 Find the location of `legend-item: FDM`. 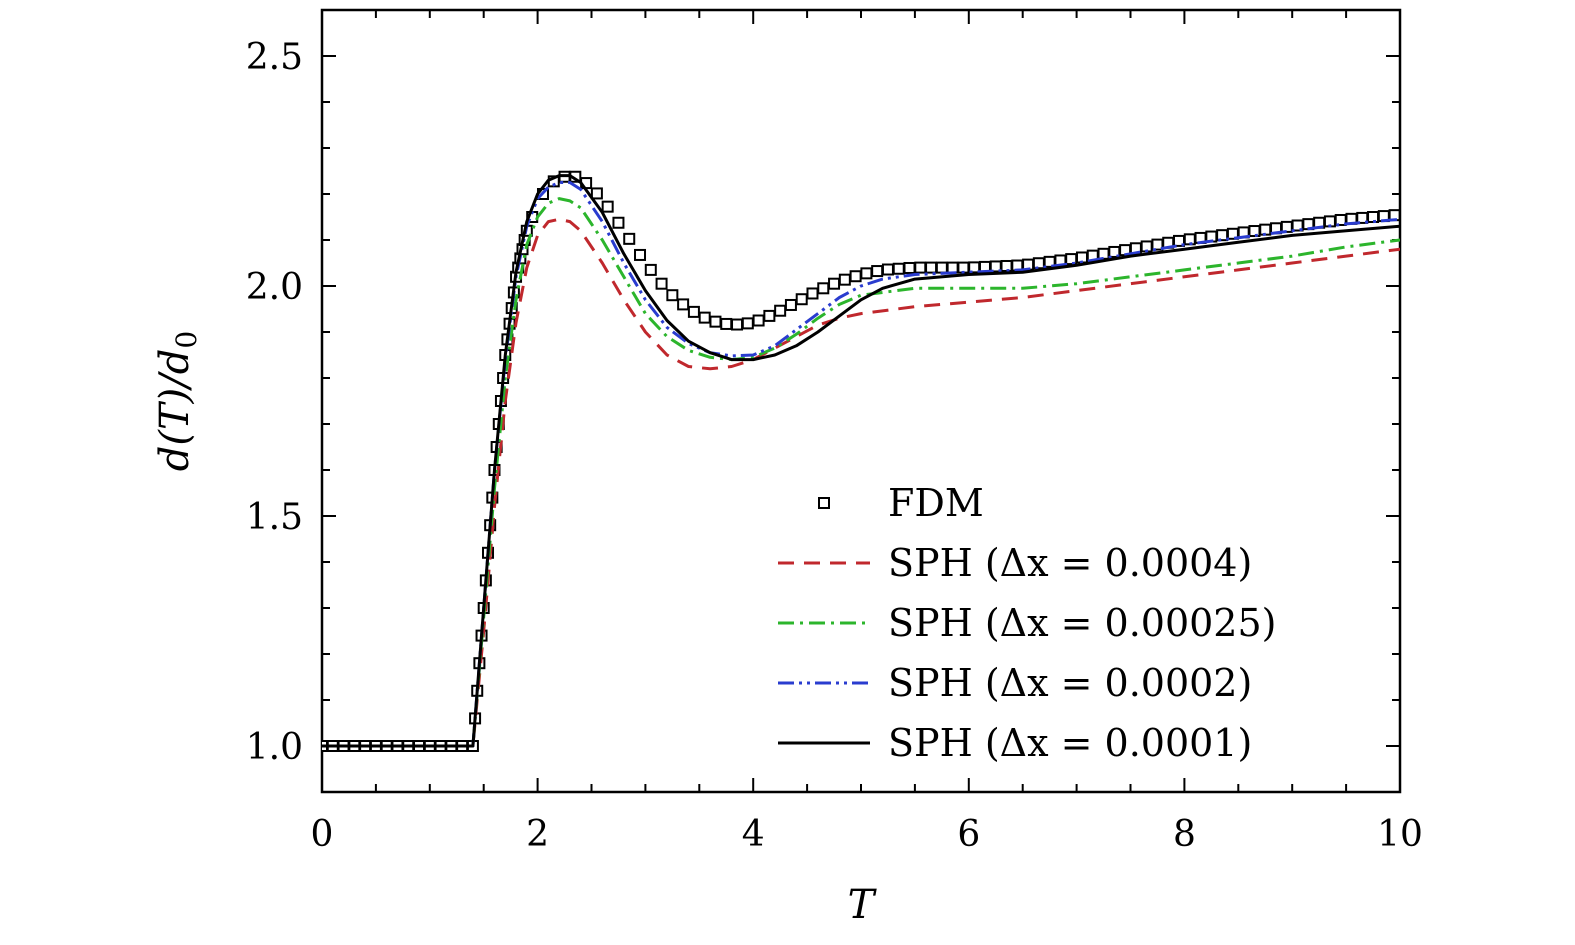

legend-item: FDM is located at coordinates (901, 503).